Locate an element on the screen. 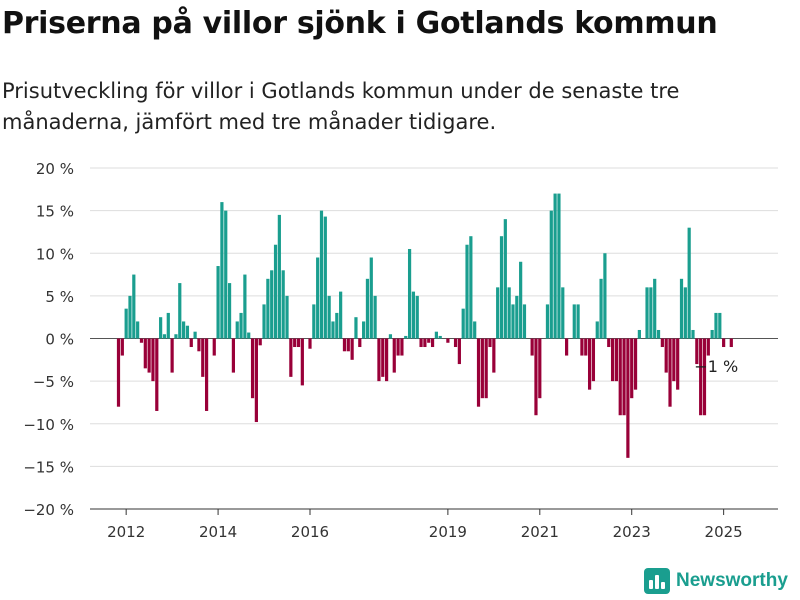 Image resolution: width=800 pixels, height=600 pixels. y-tick-label: −20 % is located at coordinates (48, 510).